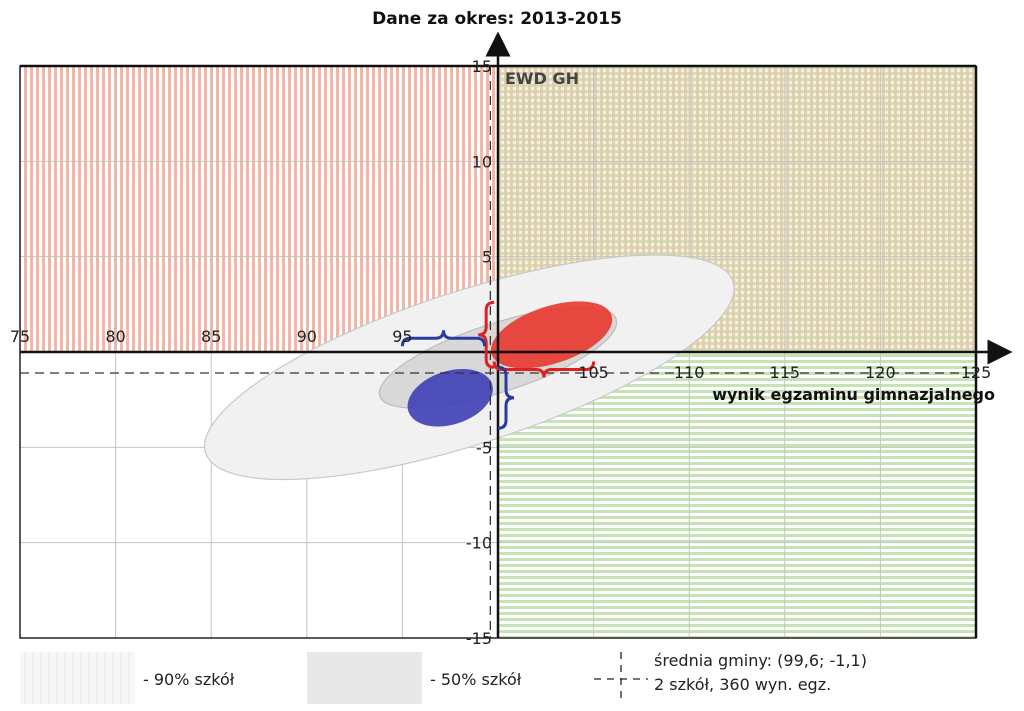 The image size is (1024, 711). Describe the element at coordinates (497, 19) in the screenshot. I see `chart-title: Dane za okres: 2013-2015` at that location.